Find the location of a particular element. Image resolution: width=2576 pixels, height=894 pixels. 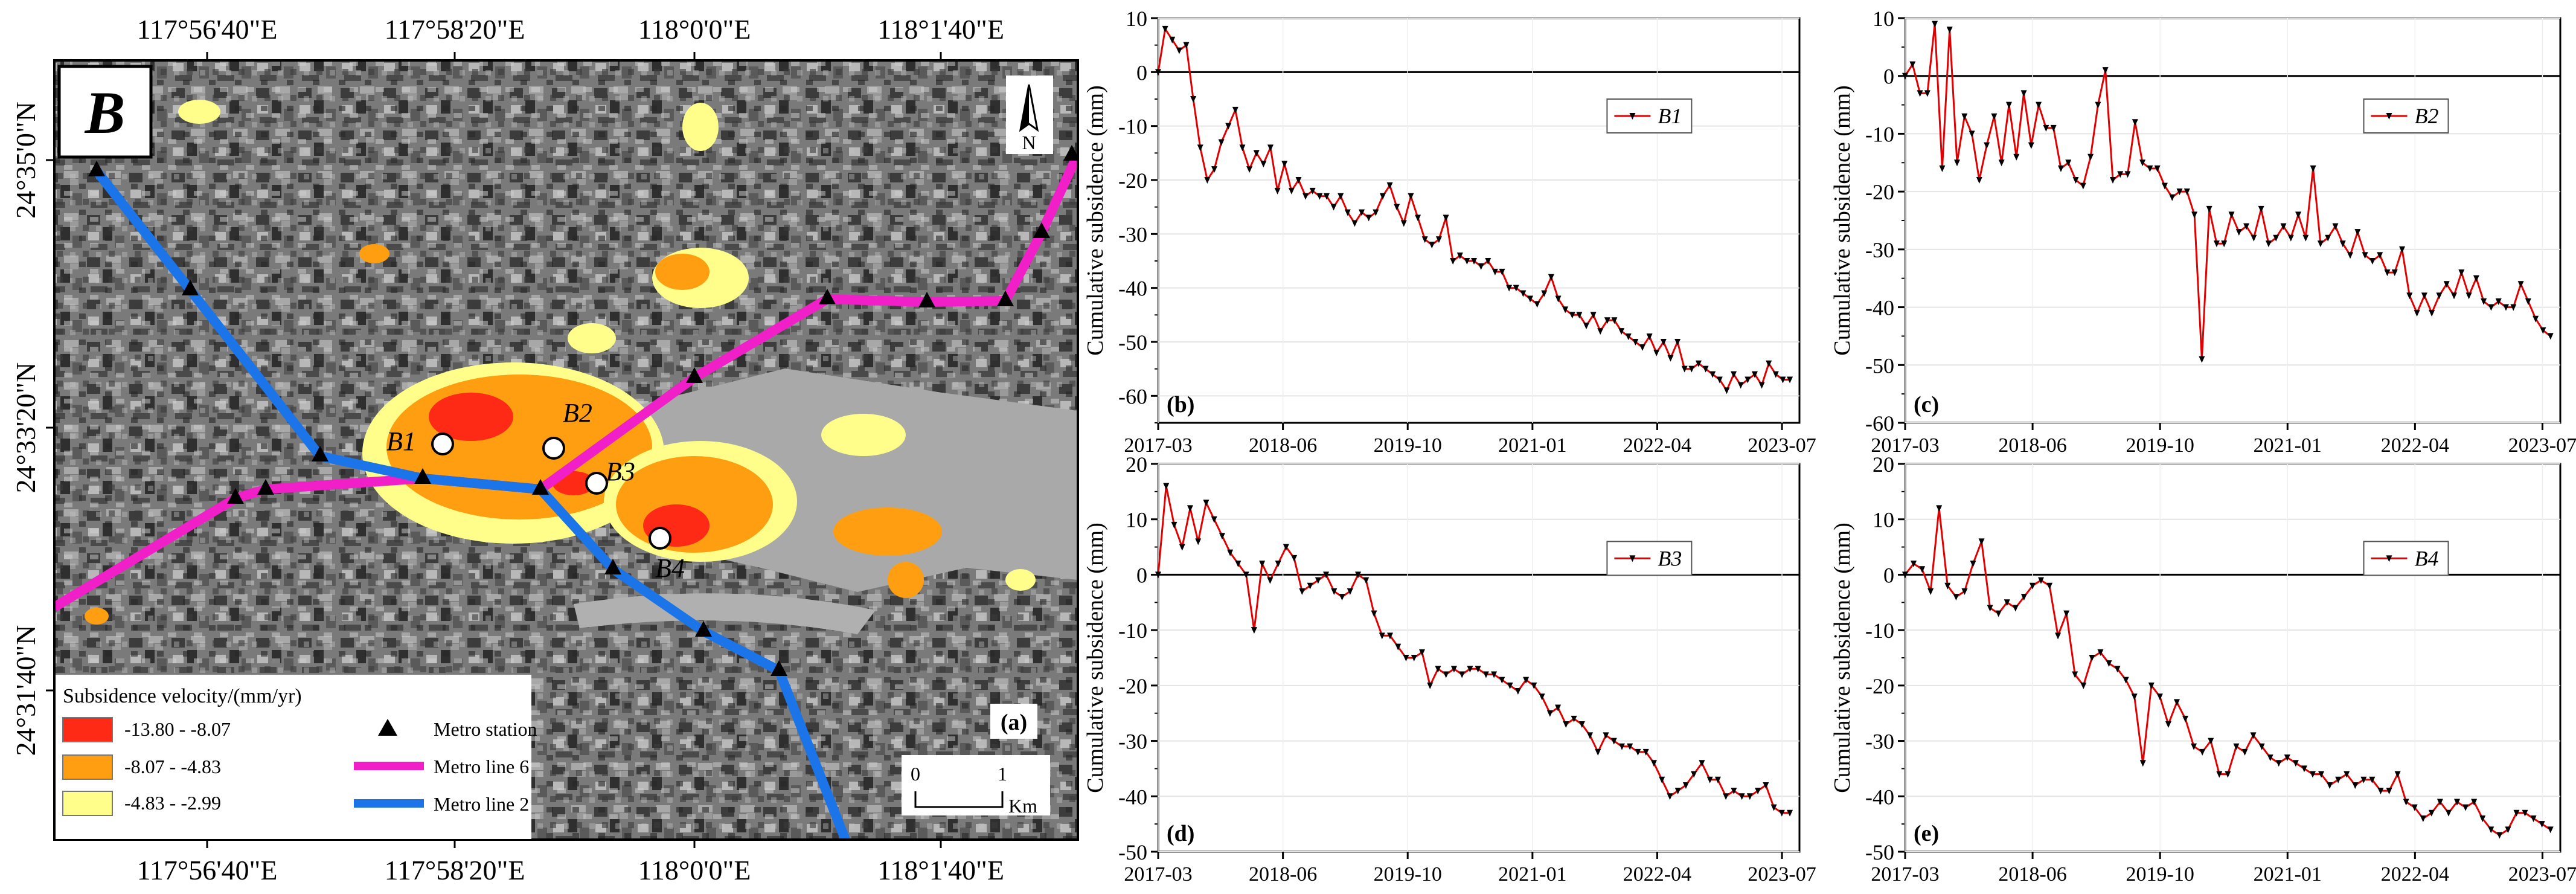

y-tick-label: -30 is located at coordinates (1879, 250).